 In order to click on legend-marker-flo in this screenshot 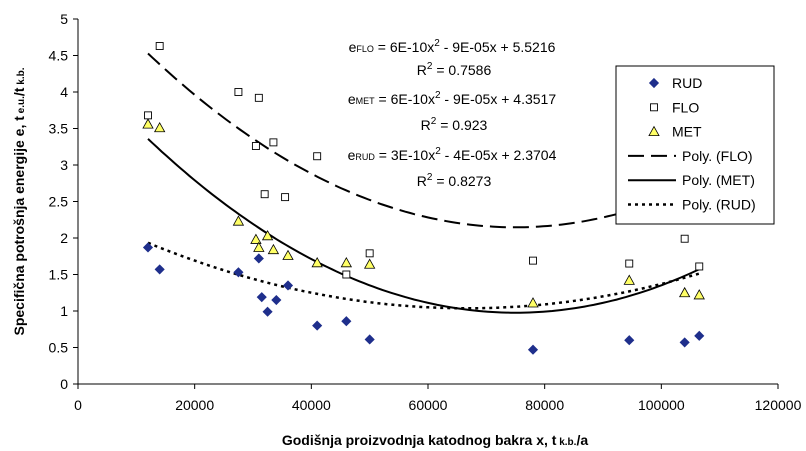, I will do `click(654, 107)`.